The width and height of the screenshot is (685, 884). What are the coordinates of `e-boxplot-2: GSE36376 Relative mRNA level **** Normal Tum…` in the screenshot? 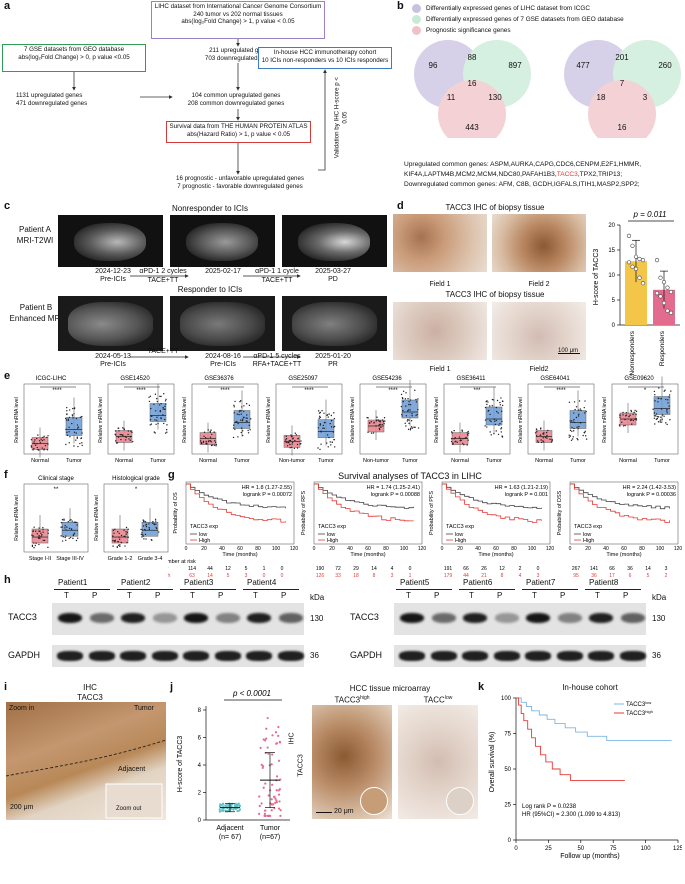 It's located at (220, 420).